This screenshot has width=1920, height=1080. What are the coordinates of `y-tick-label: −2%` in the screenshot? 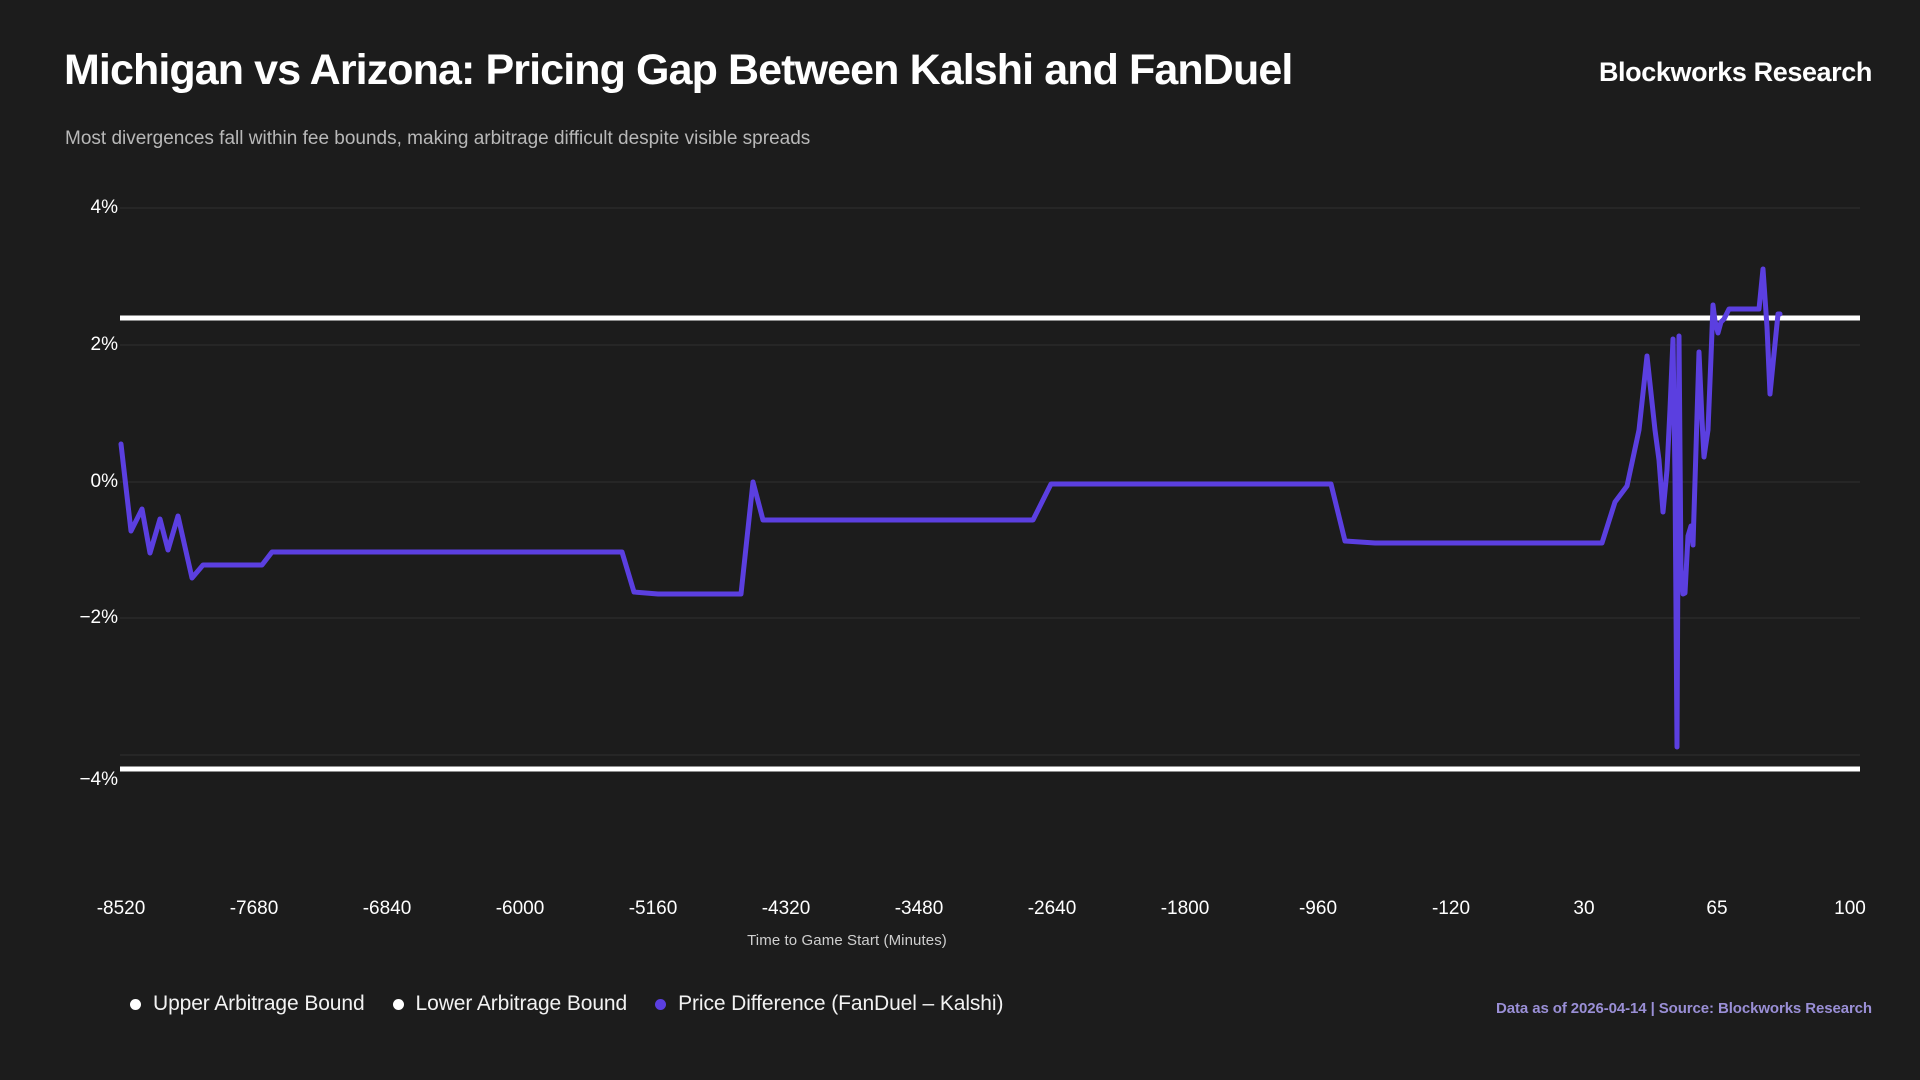 It's located at (98, 617).